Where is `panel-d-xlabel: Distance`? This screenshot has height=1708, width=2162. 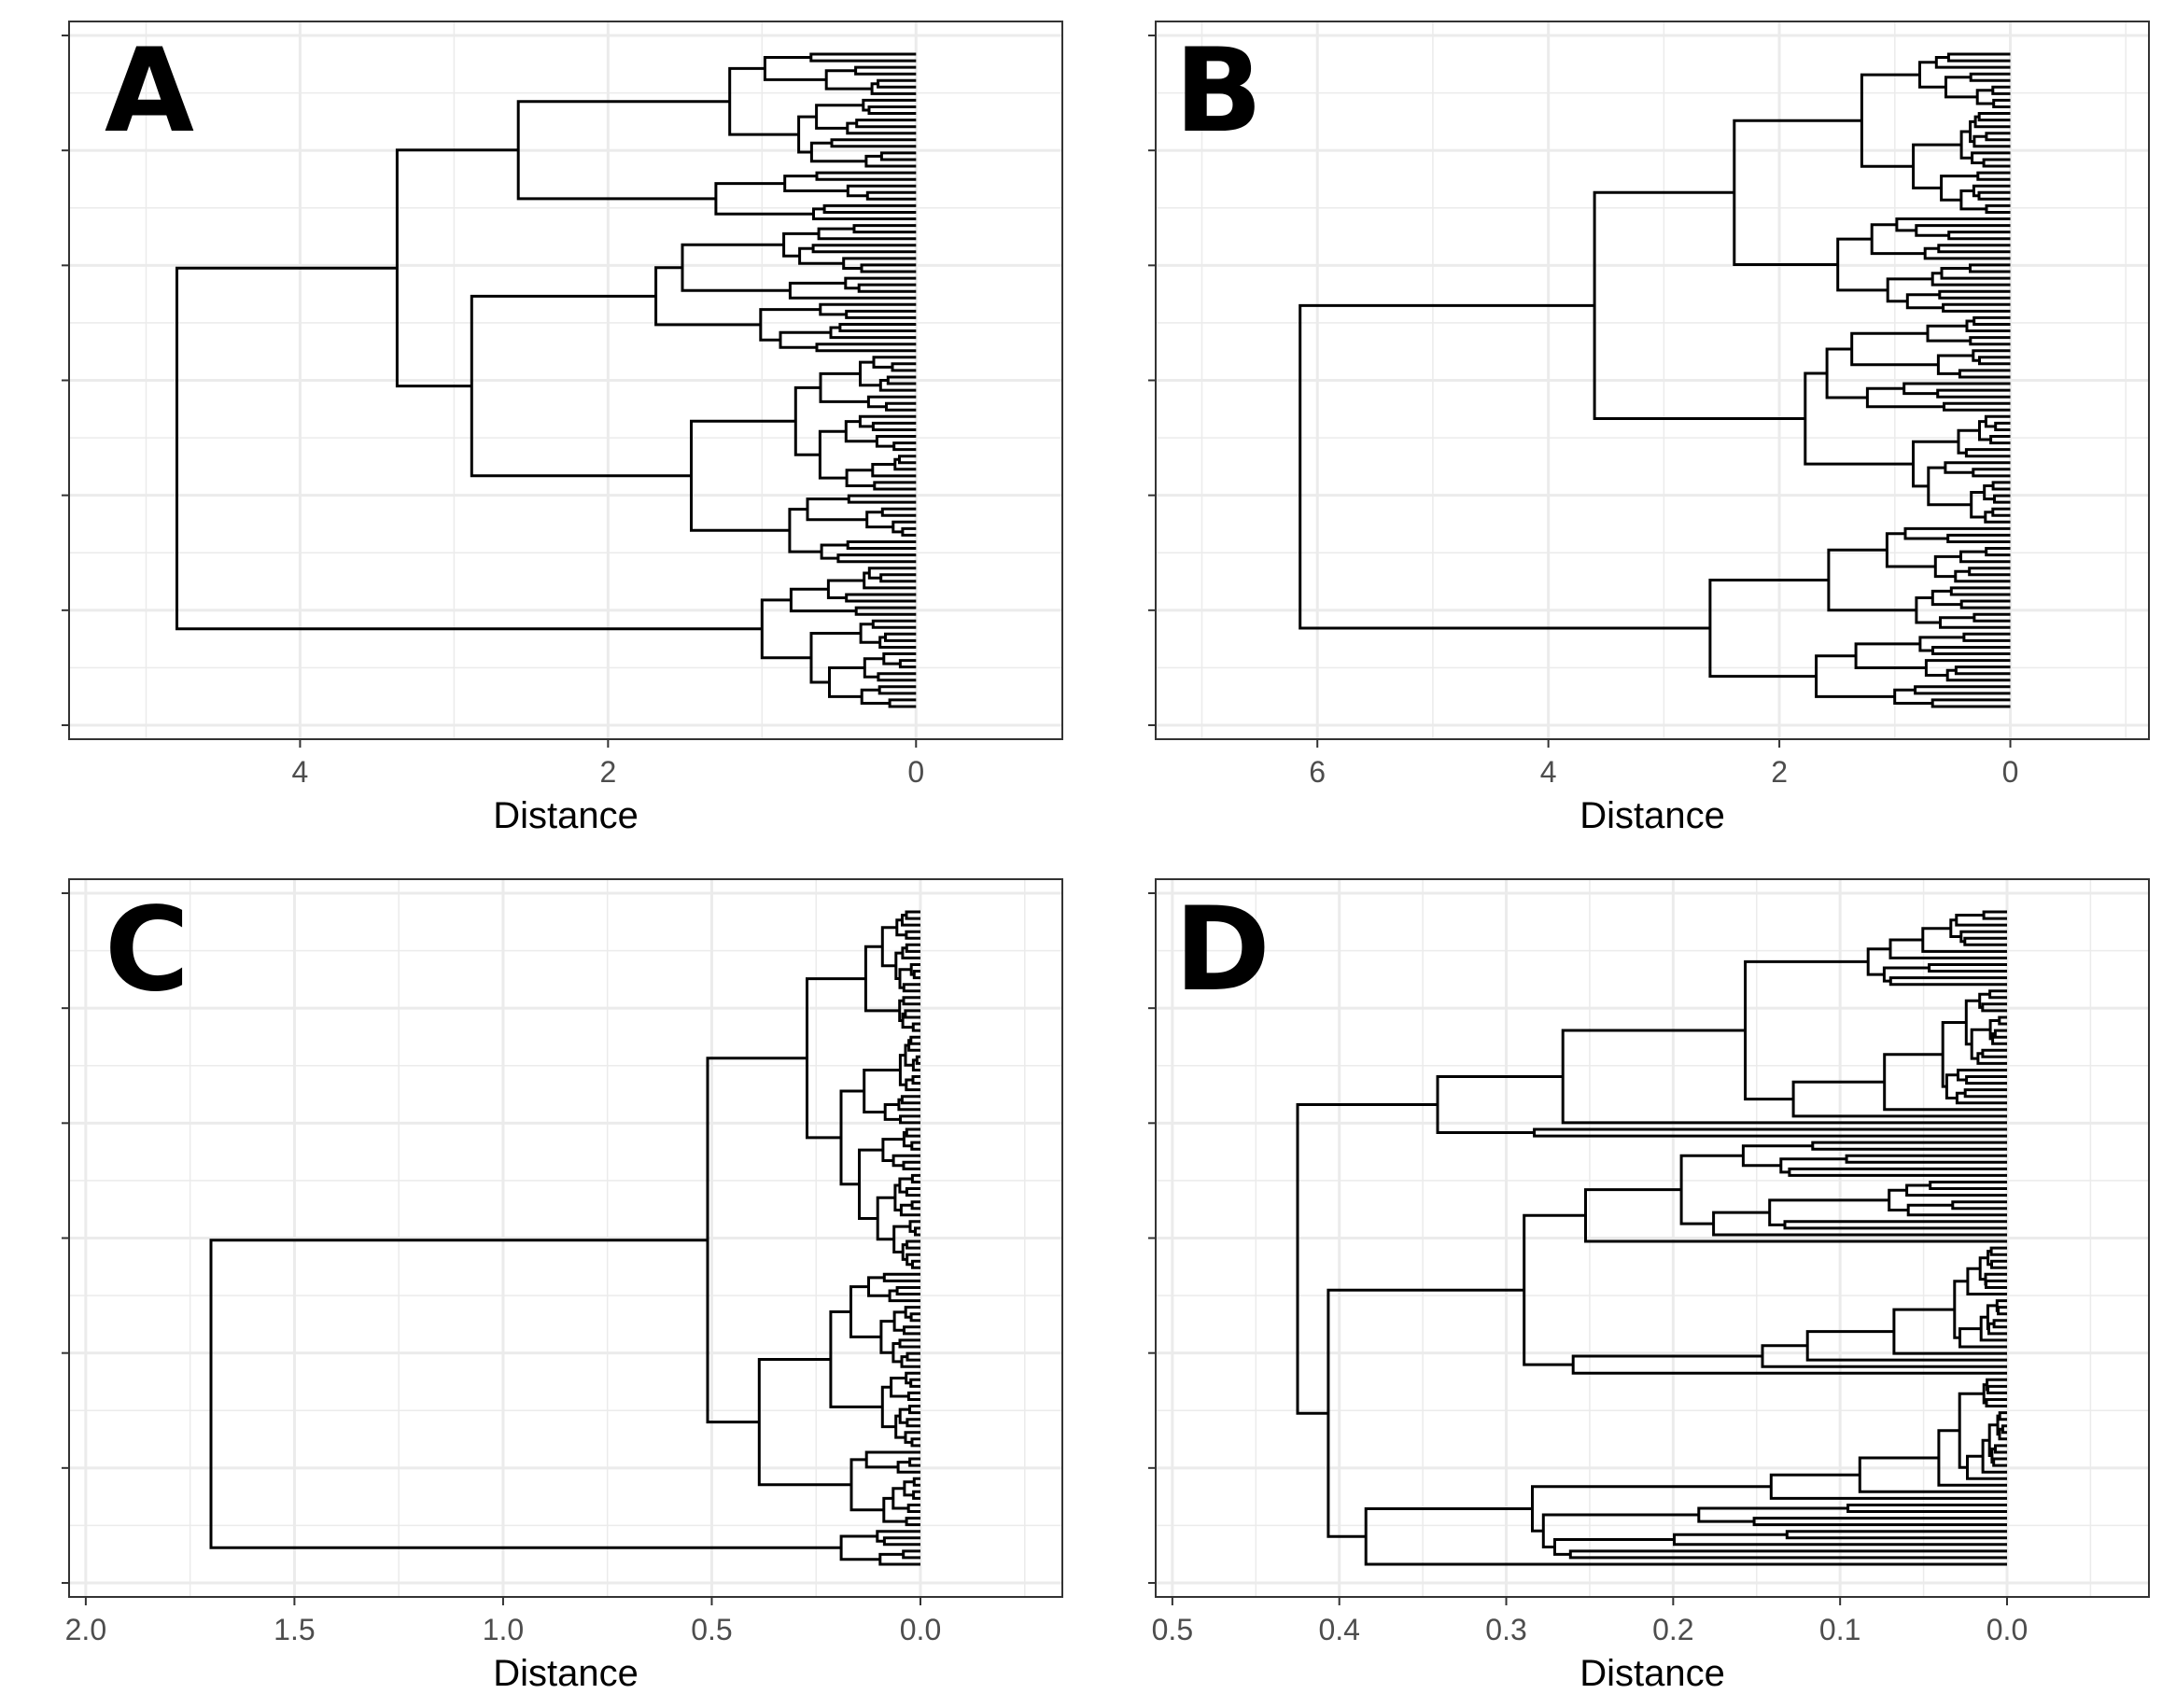 panel-d-xlabel: Distance is located at coordinates (1652, 1673).